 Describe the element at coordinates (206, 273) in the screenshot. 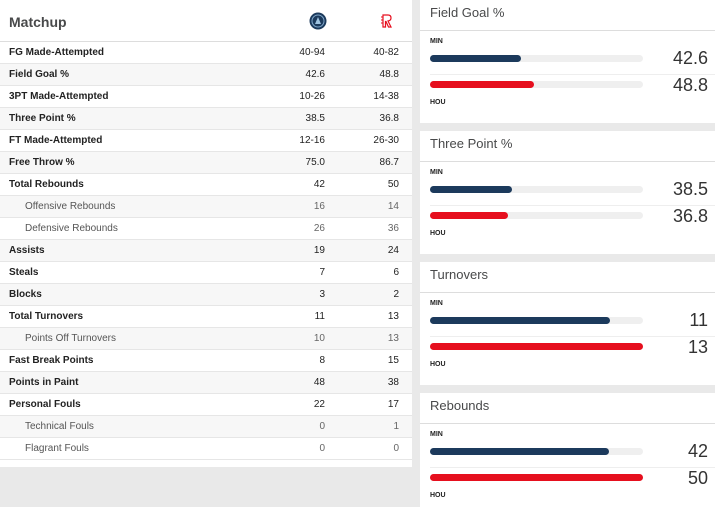

I see `table-row: Steals 7 6` at that location.